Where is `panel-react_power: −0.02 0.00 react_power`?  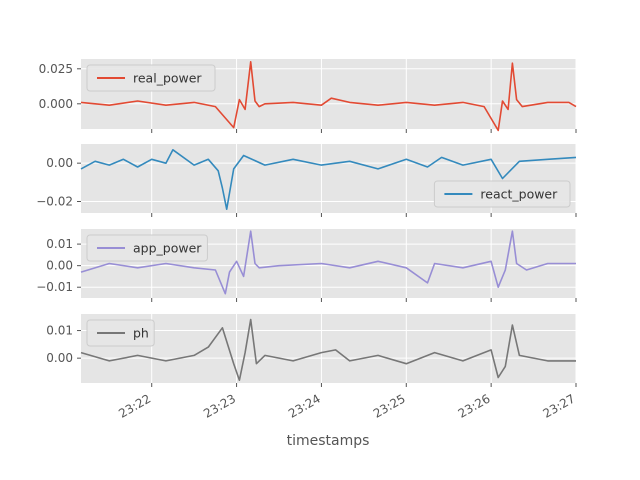 panel-react_power: −0.02 0.00 react_power is located at coordinates (306, 180).